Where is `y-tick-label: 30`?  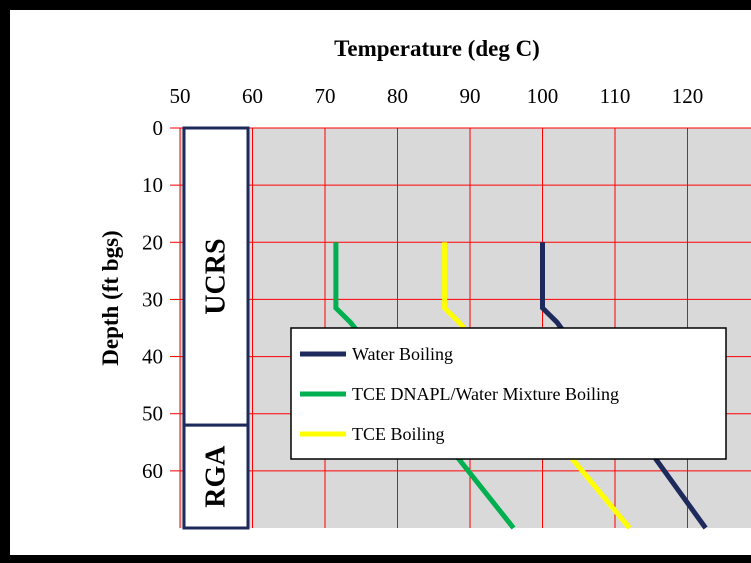 y-tick-label: 30 is located at coordinates (152, 299).